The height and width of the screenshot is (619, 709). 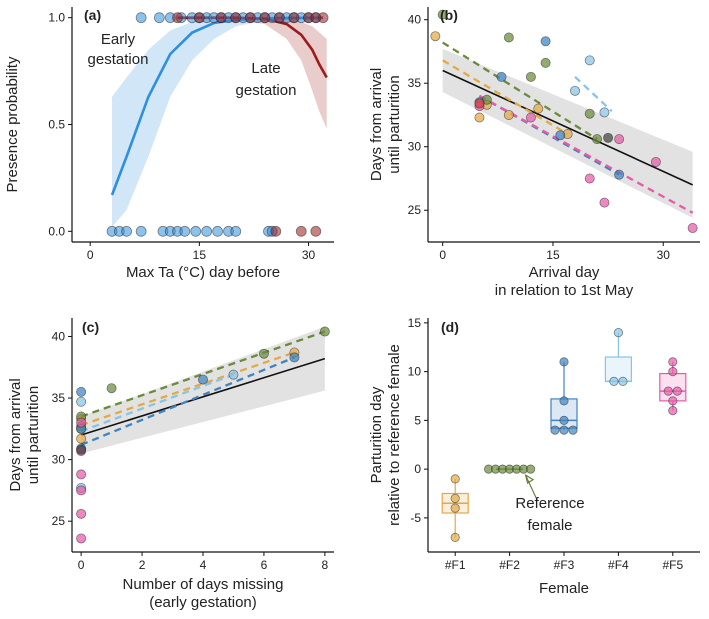 What do you see at coordinates (449, 15) in the screenshot?
I see `b-panel-label: (b)` at bounding box center [449, 15].